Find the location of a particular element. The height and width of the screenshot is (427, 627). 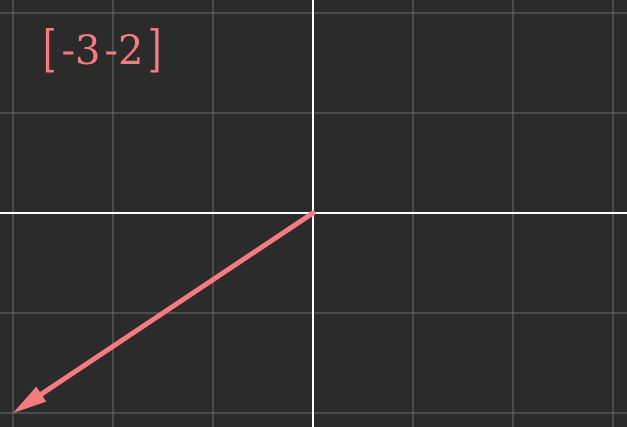

vector-arrowhead is located at coordinates (30, 399).